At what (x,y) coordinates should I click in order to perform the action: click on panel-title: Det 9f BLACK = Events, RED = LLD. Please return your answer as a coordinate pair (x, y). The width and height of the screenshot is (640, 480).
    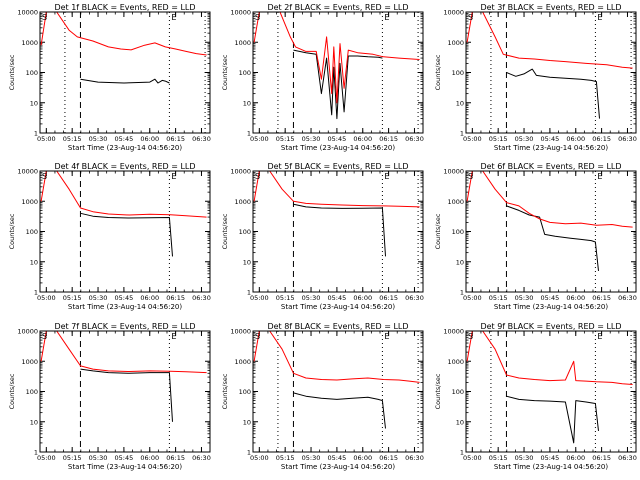
    Looking at the image, I should click on (550, 326).